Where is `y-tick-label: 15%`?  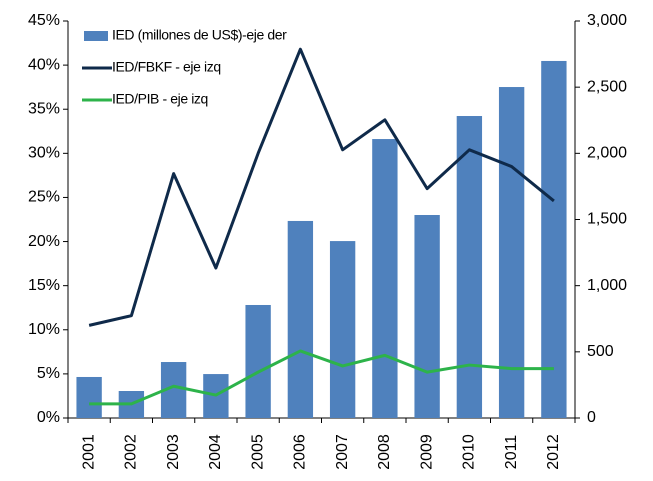
y-tick-label: 15% is located at coordinates (44, 285).